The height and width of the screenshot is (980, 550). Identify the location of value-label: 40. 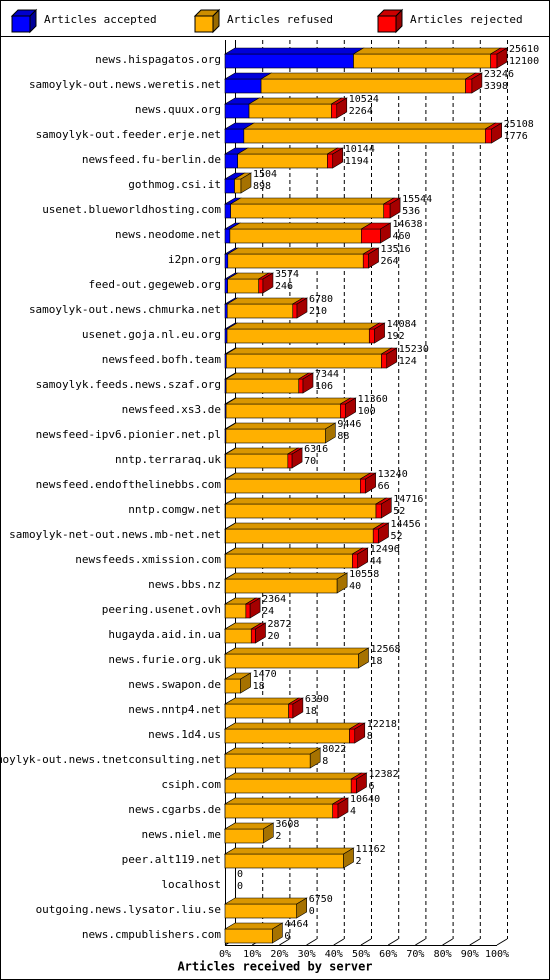
(355, 586).